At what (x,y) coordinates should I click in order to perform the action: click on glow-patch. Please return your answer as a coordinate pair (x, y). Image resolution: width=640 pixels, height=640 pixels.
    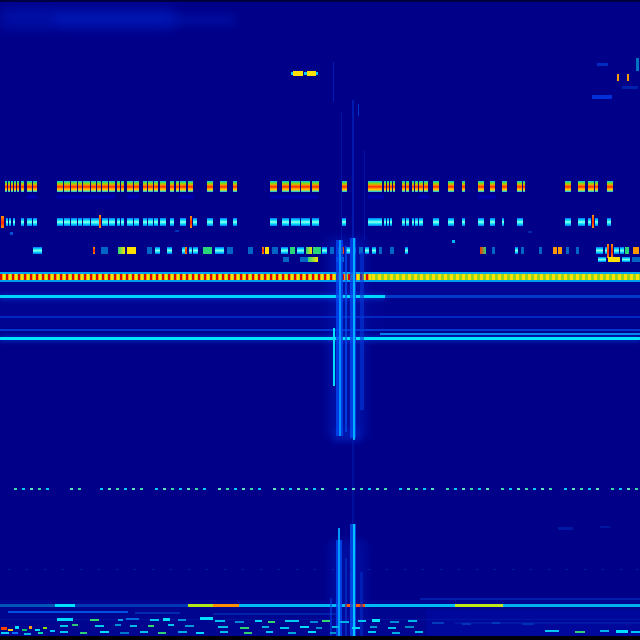
    Looking at the image, I should click on (87, 18).